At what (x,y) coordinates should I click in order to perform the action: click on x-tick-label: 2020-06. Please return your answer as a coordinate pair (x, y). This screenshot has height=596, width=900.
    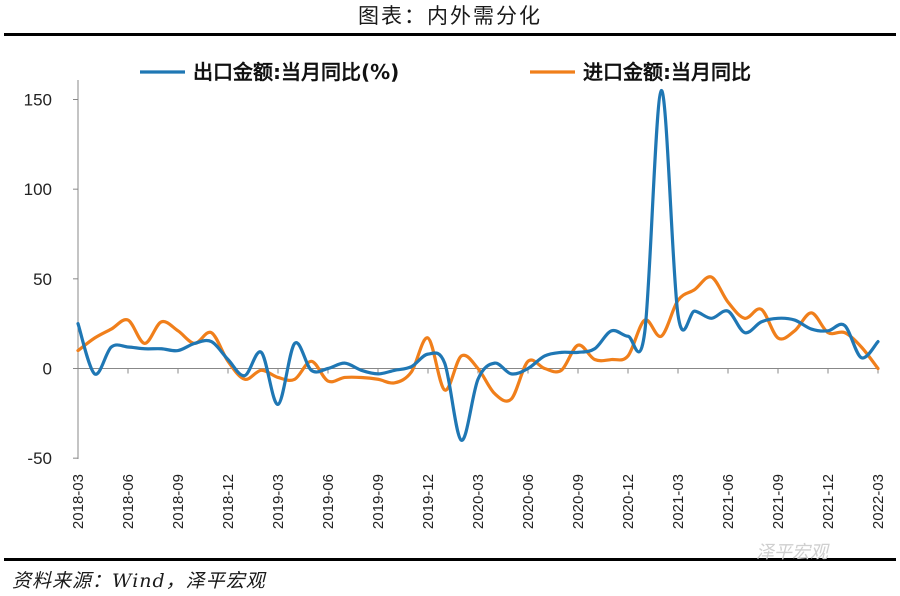
    Looking at the image, I should click on (528, 501).